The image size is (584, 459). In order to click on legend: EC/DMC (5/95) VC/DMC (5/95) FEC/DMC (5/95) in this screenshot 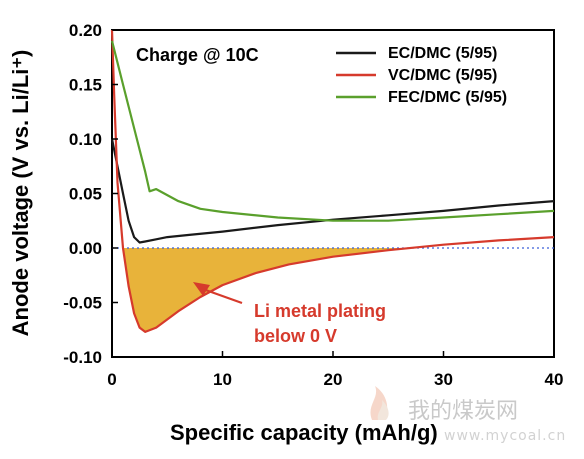, I will do `click(421, 75)`.